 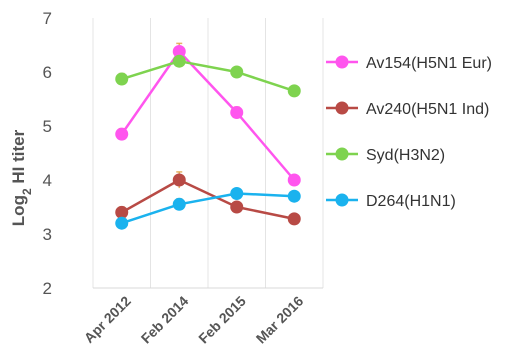 I want to click on x-tick-label: Feb 2015, so click(x=222, y=320).